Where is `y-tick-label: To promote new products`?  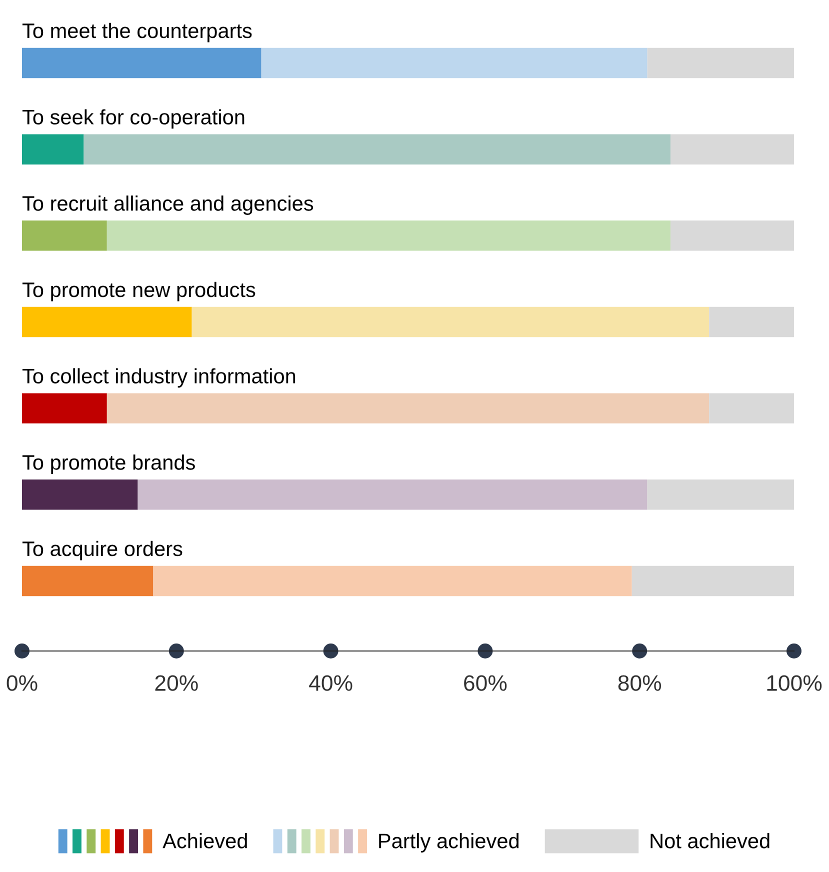
y-tick-label: To promote new products is located at coordinates (139, 292).